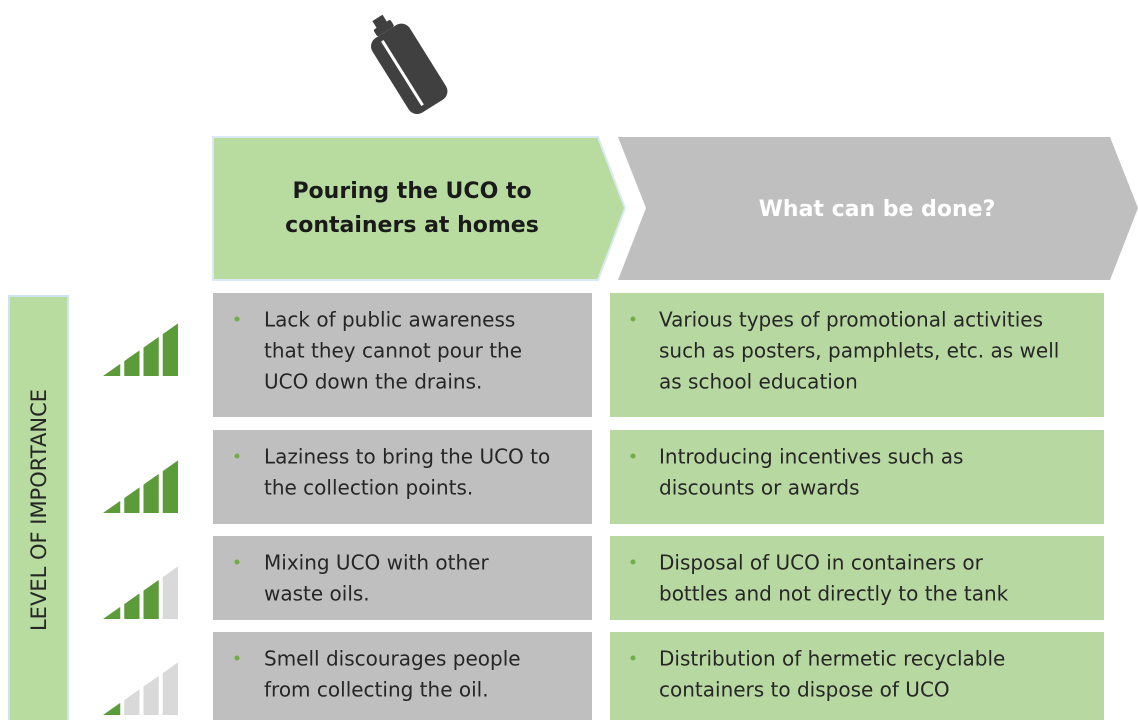  What do you see at coordinates (821, 563) in the screenshot?
I see `solution-text: Disposal of UCO in containers or` at bounding box center [821, 563].